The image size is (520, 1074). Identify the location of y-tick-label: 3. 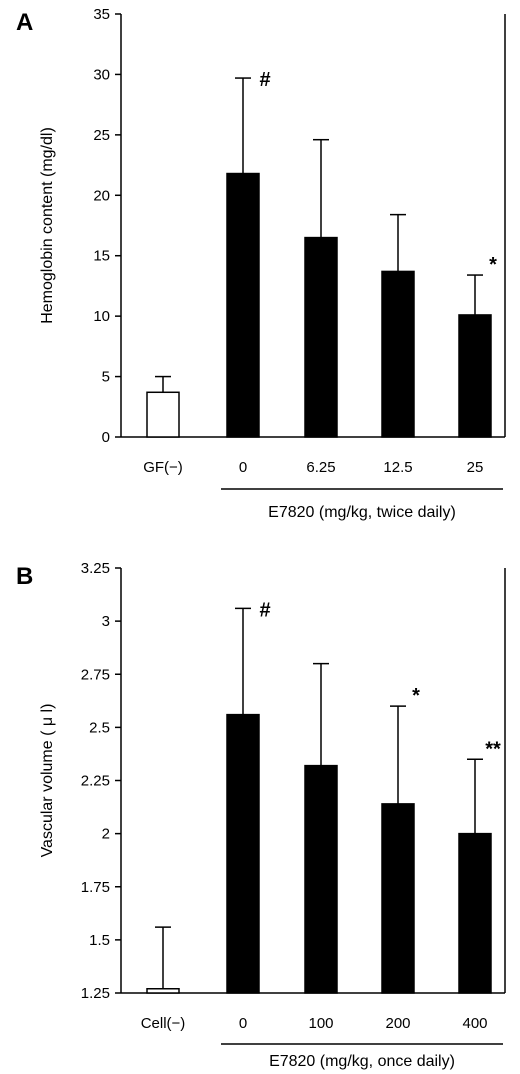
(106, 621).